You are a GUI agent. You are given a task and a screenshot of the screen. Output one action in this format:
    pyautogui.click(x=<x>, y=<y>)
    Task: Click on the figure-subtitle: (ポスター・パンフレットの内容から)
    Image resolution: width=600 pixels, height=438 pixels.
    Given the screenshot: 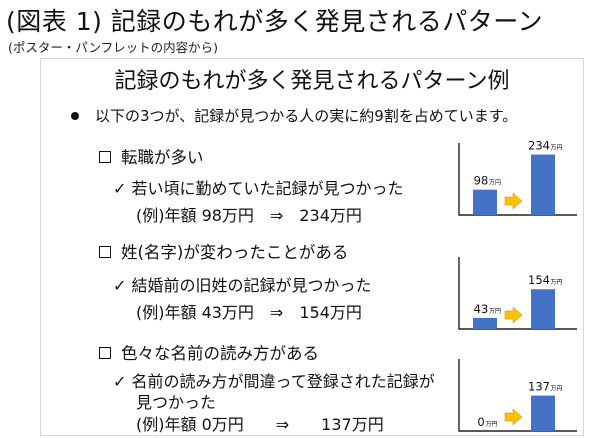 What is the action you would take?
    pyautogui.click(x=113, y=47)
    